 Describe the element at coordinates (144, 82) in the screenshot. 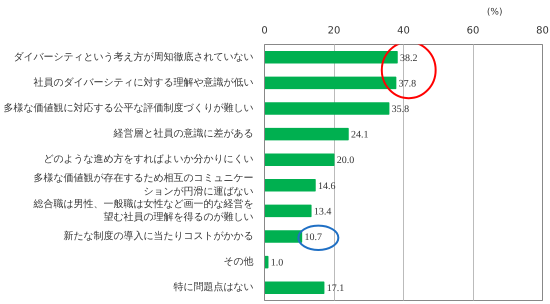

I see `y-tick-label: 社員のダイバーシティに対する理解や意識が低い` at that location.